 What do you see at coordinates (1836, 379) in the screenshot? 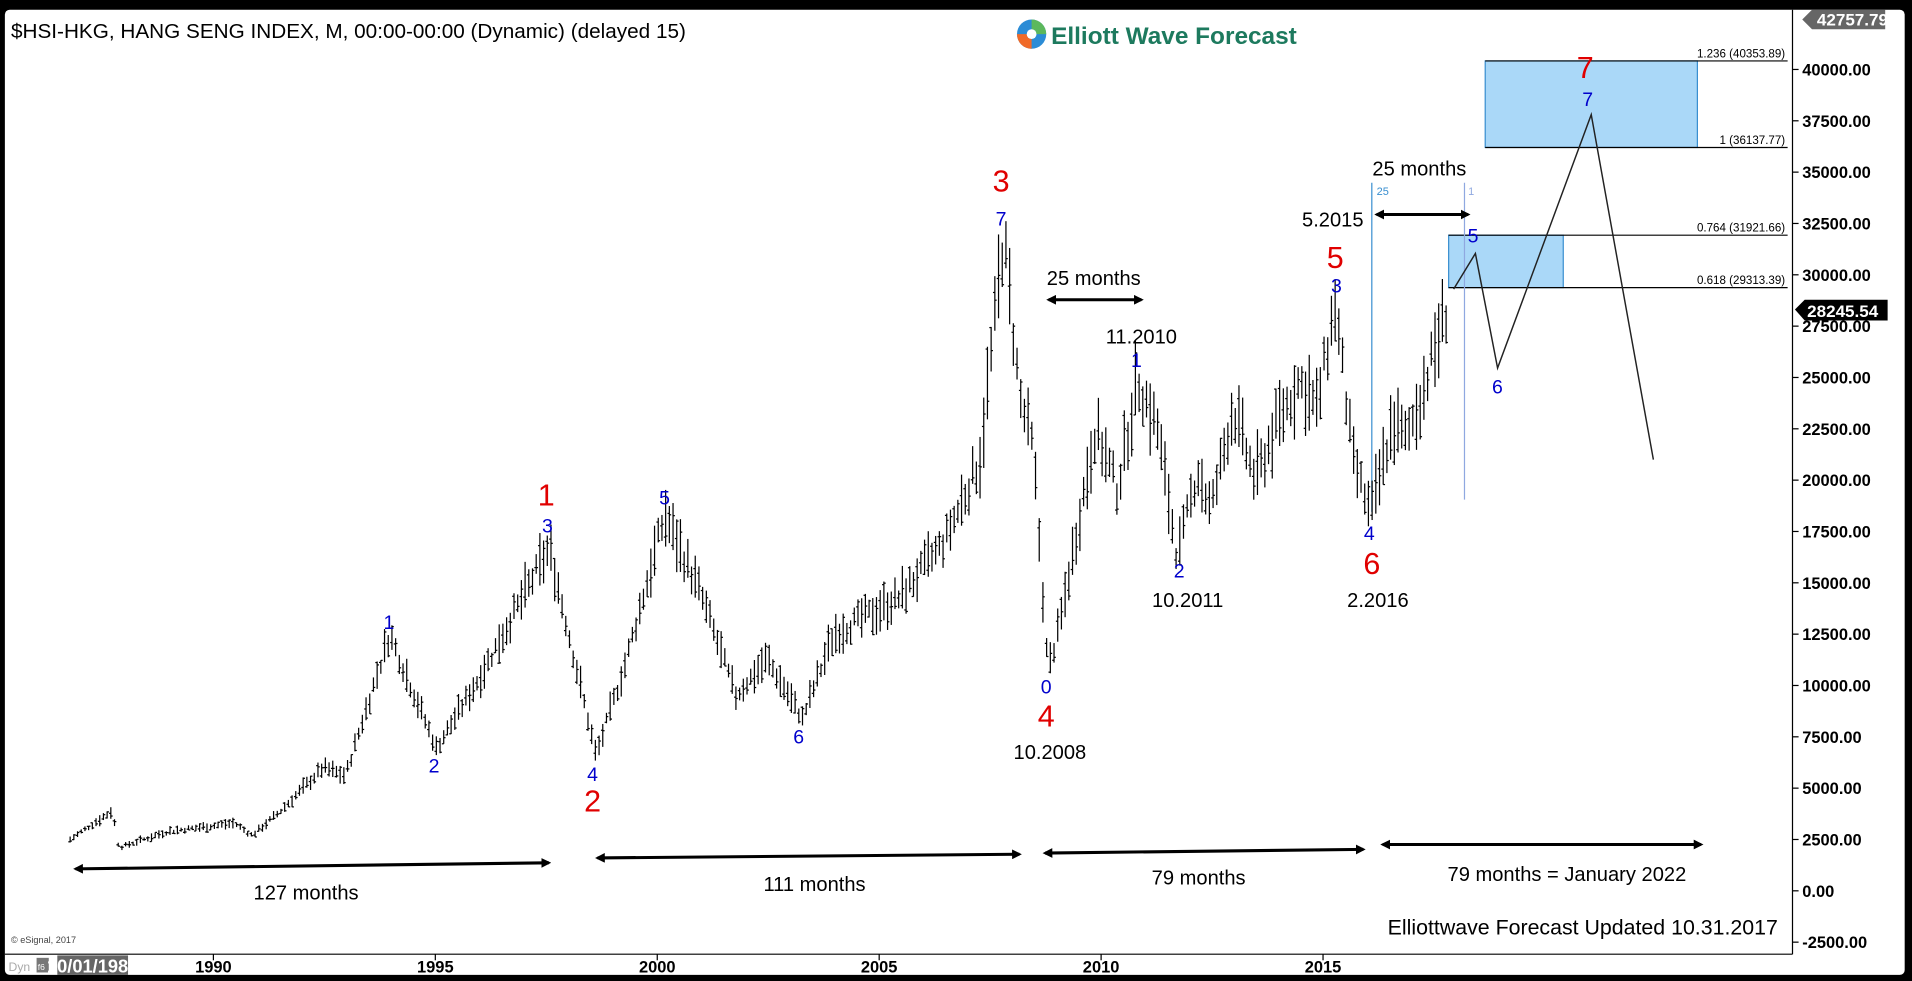
I see `price-tick-label: 25000.00` at bounding box center [1836, 379].